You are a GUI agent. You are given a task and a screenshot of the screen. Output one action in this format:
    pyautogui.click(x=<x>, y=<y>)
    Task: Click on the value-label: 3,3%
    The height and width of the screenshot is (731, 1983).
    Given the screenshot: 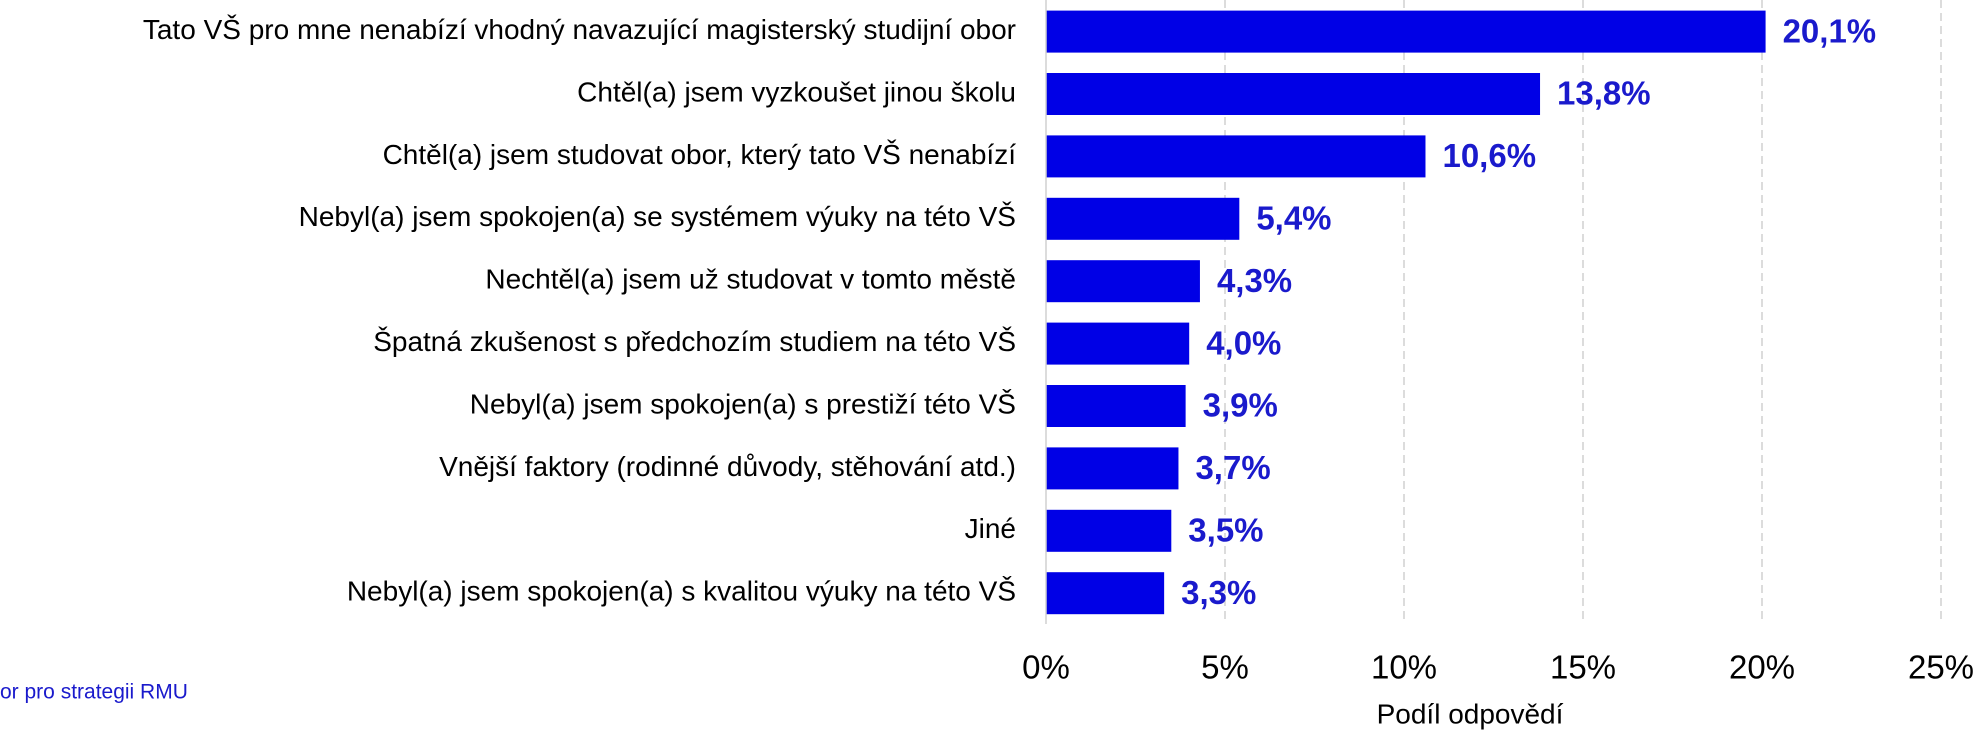 What is the action you would take?
    pyautogui.click(x=1218, y=592)
    